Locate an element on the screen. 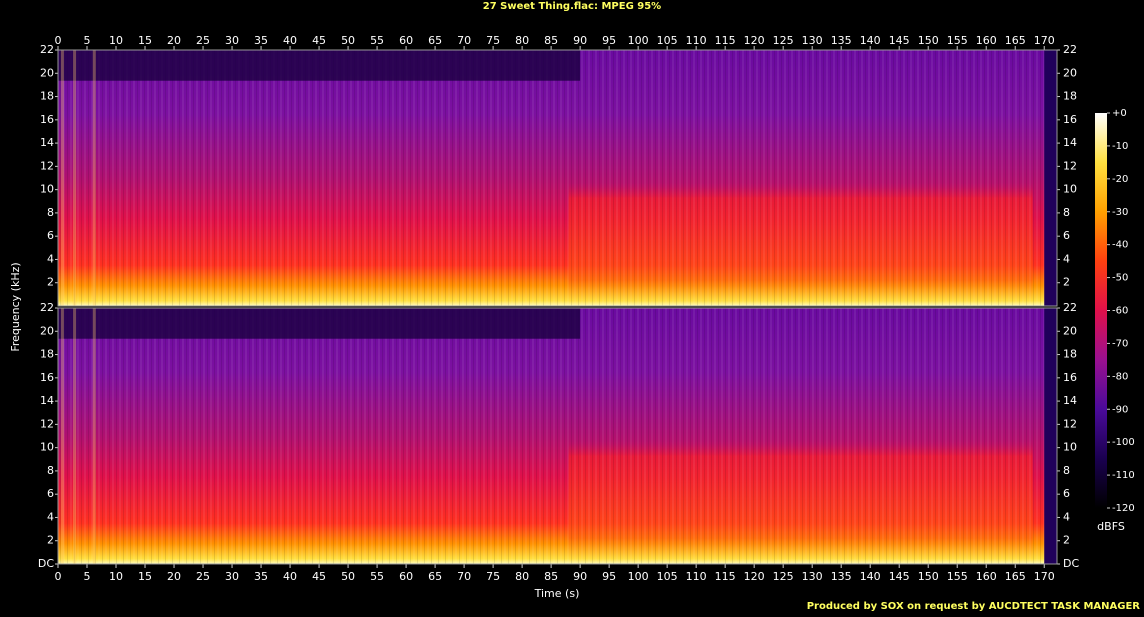  colorbar is located at coordinates (1101, 310).